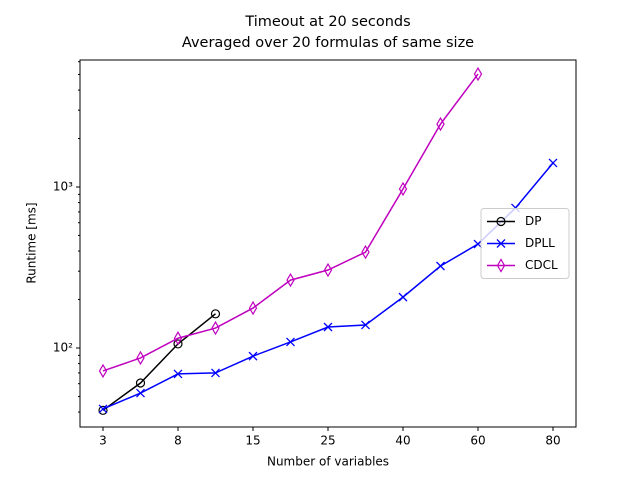  Describe the element at coordinates (477, 441) in the screenshot. I see `x-tick-label: 60` at that location.